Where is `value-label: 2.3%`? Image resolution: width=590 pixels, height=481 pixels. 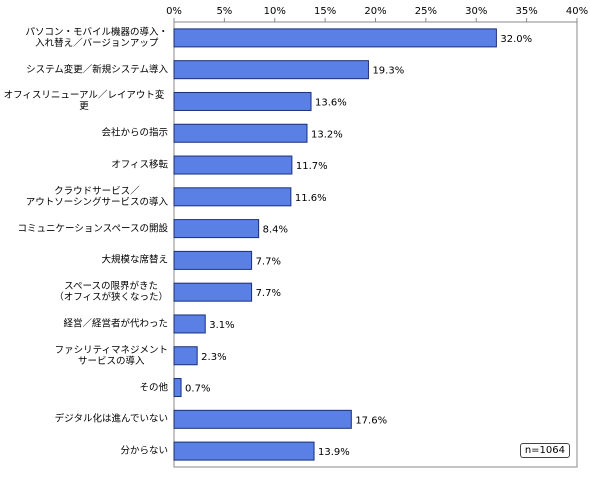 value-label: 2.3% is located at coordinates (213, 357).